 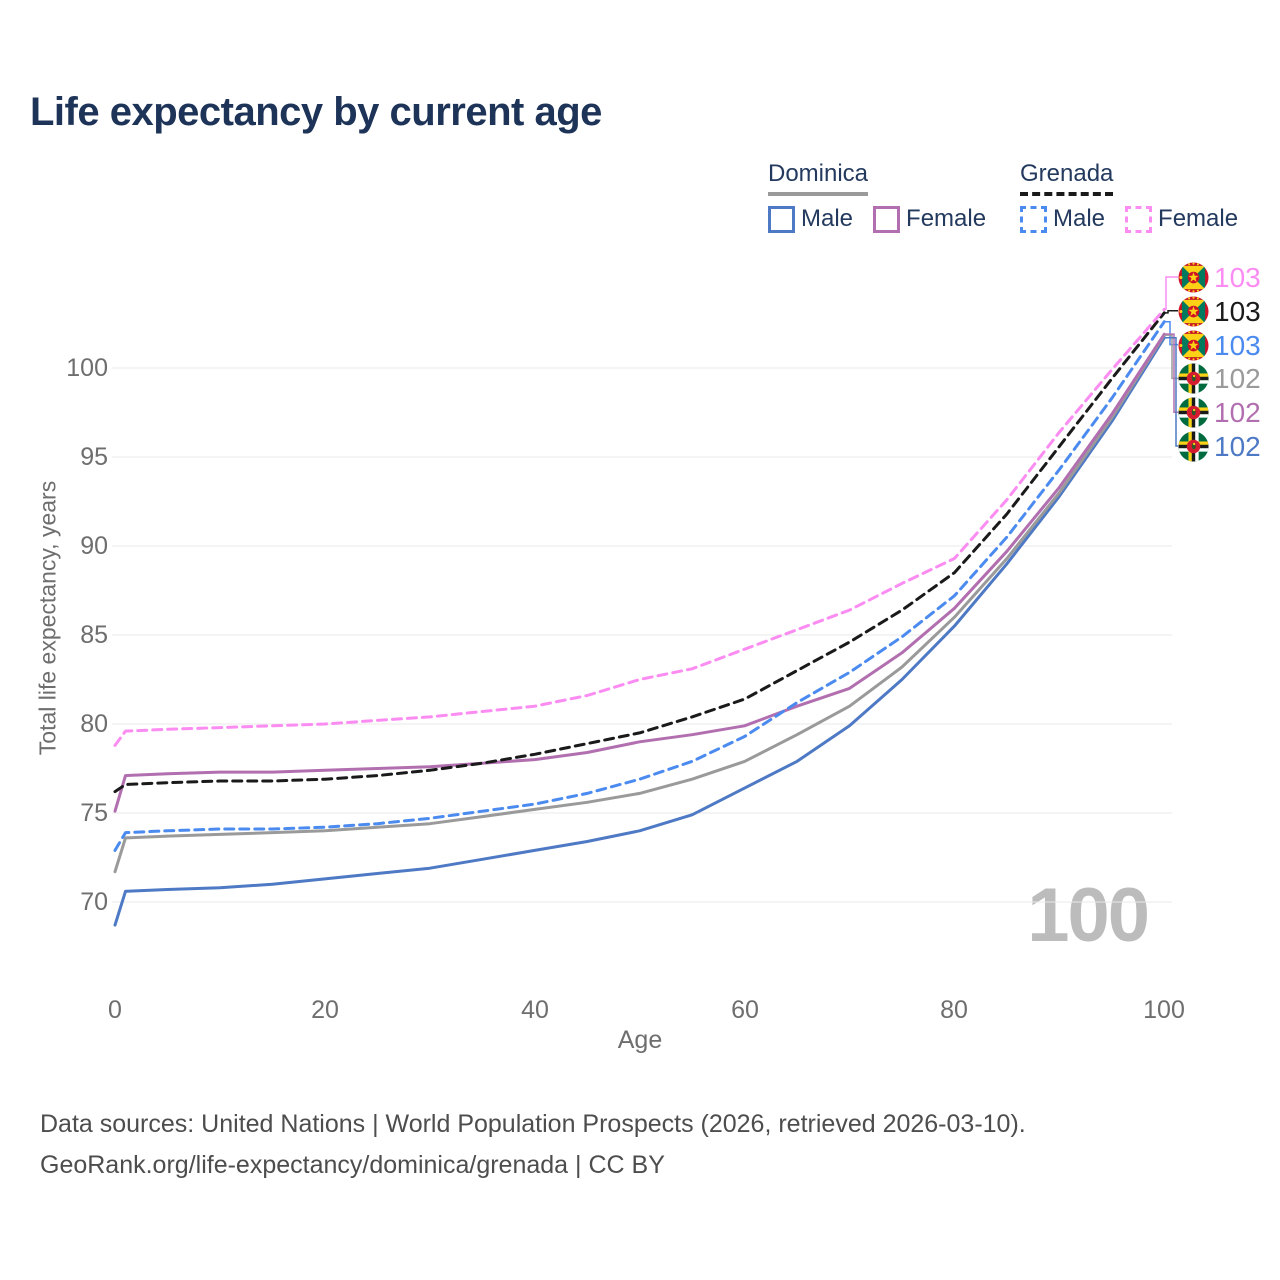 What do you see at coordinates (325, 1010) in the screenshot?
I see `x-tick-label: 20` at bounding box center [325, 1010].